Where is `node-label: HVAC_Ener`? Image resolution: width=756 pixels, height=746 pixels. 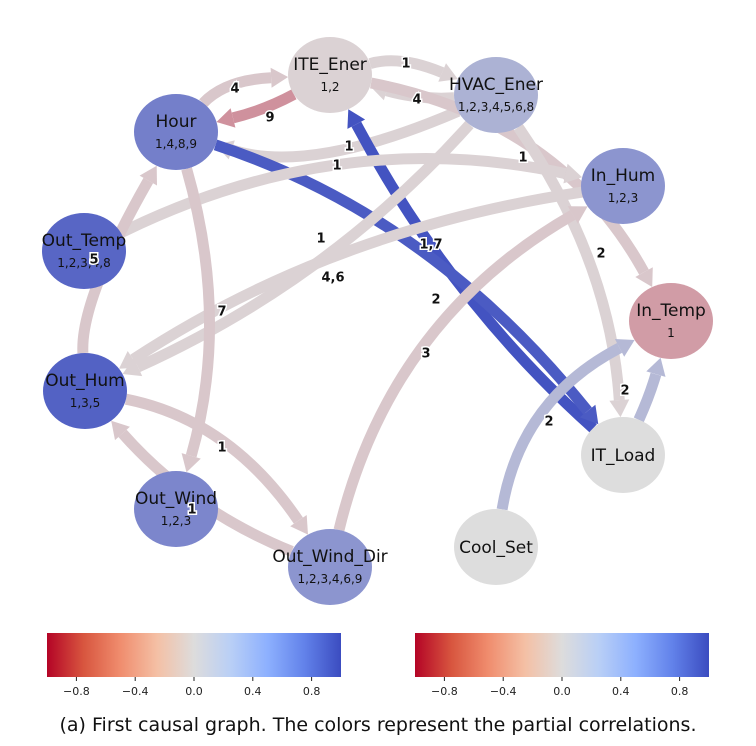 node-label: HVAC_Ener is located at coordinates (496, 85).